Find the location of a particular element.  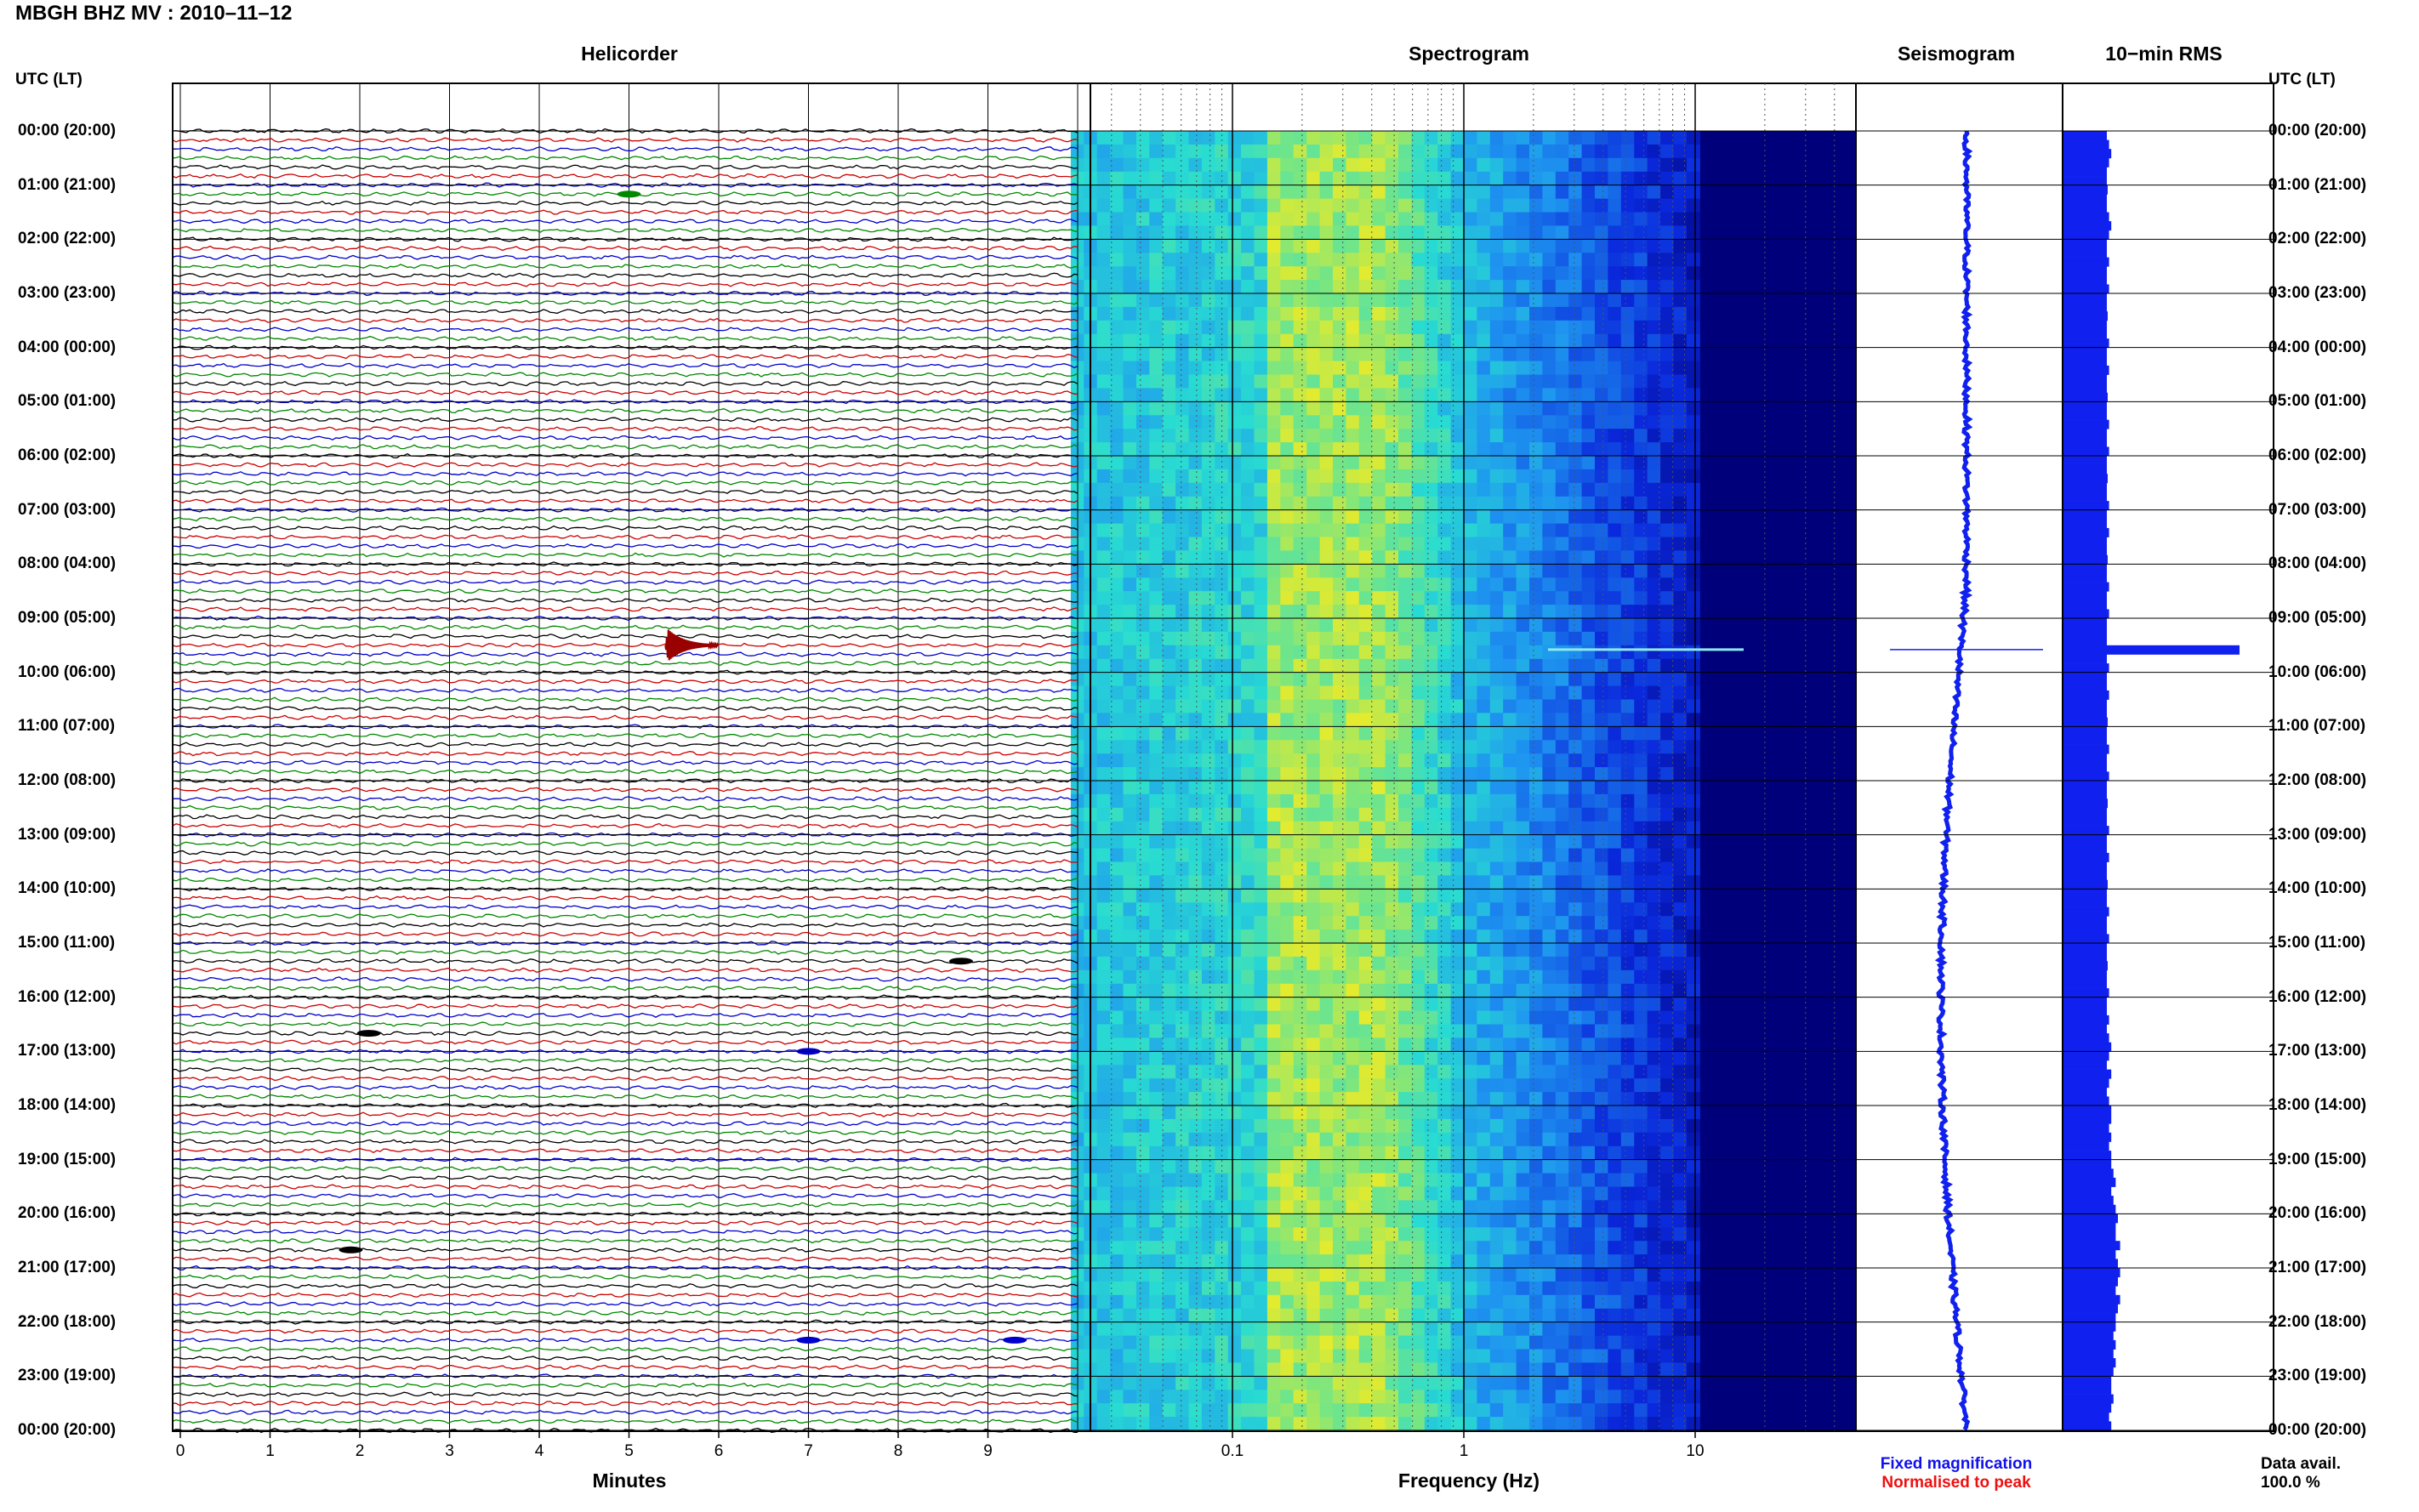

left-hour-label: 01:00 (21:00) is located at coordinates (67, 184).